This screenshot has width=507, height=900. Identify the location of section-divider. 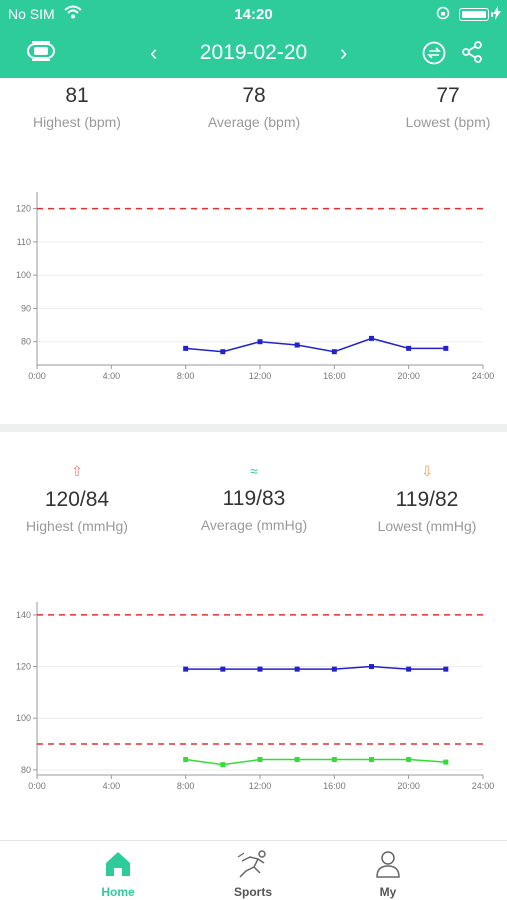
(253, 428).